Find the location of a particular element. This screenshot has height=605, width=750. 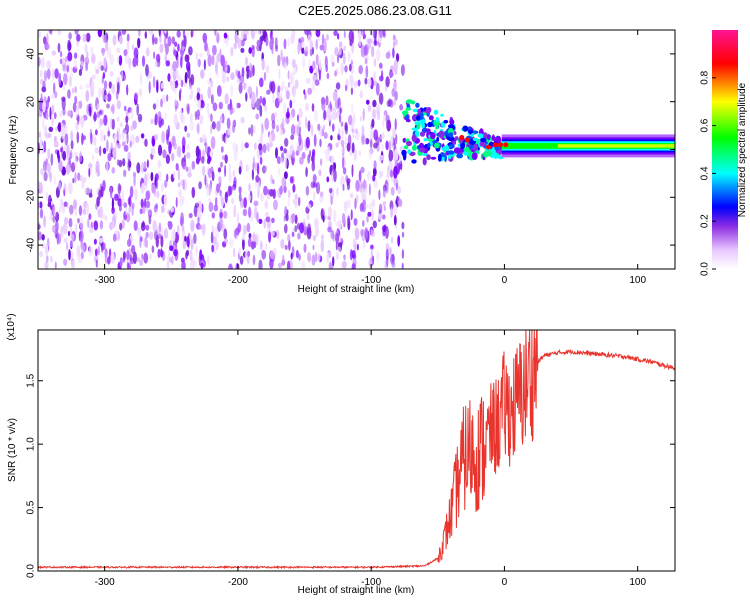

spectrogram-y-tick-label: -40 is located at coordinates (31, 244).